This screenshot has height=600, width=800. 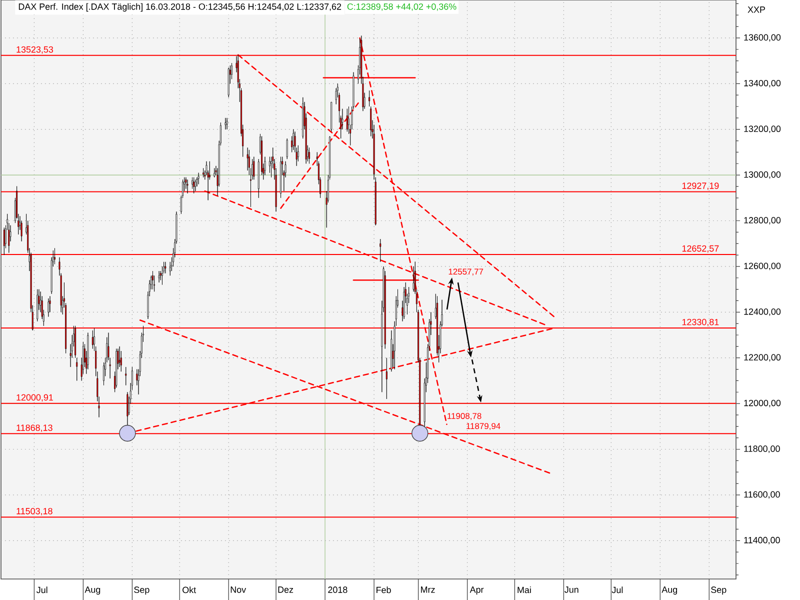 I want to click on y-axis-title: XXP, so click(x=757, y=9).